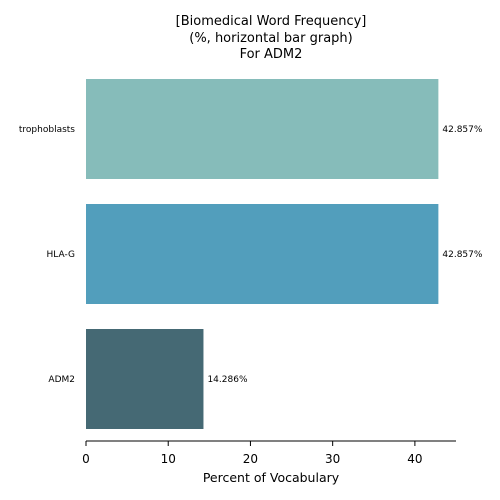 This screenshot has height=500, width=500. Describe the element at coordinates (47, 130) in the screenshot. I see `category-label: trophoblasts` at that location.